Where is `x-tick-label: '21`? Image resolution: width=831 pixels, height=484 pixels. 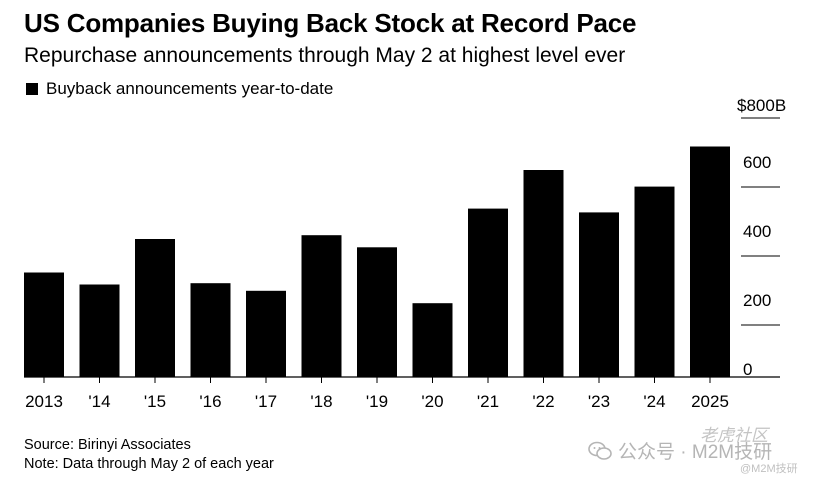 x-tick-label: '21 is located at coordinates (488, 401).